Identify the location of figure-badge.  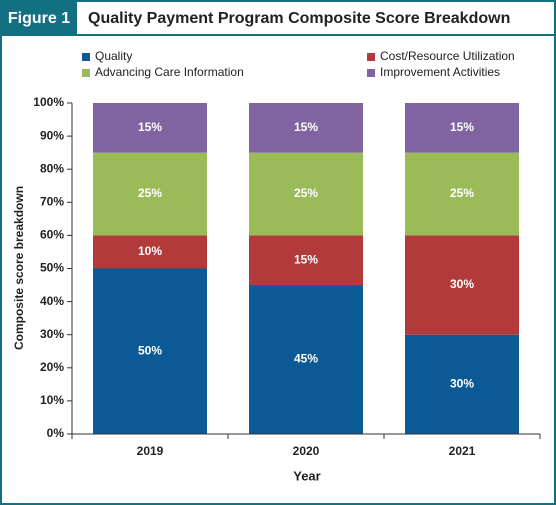
(39, 18).